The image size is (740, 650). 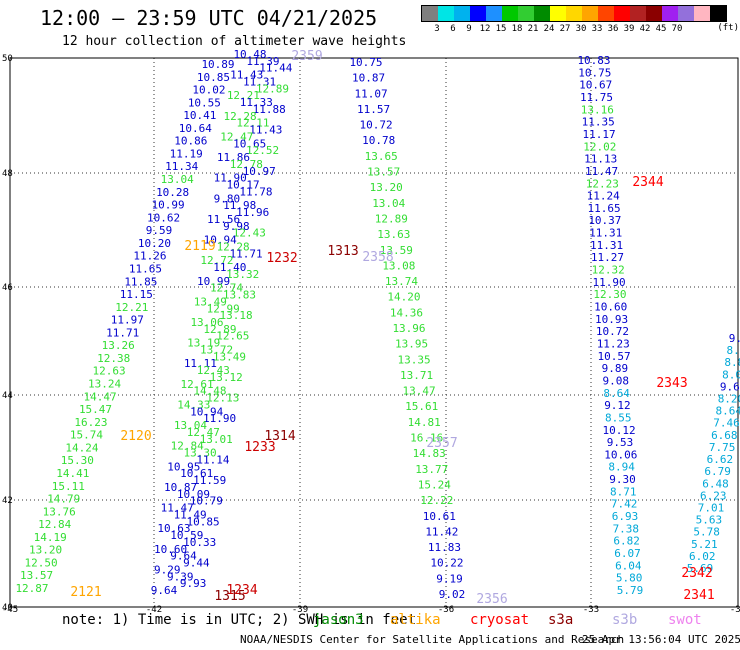 What do you see at coordinates (421, 406) in the screenshot?
I see `wave-height-value: 15.61` at bounding box center [421, 406].